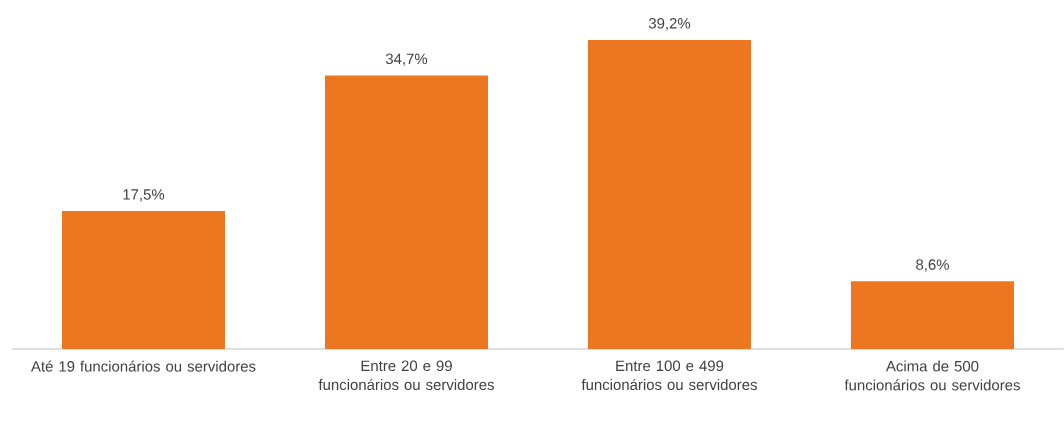 This screenshot has width=1064, height=423. I want to click on x-tick-label: Até 19 funcionários ou servidores, so click(143, 366).